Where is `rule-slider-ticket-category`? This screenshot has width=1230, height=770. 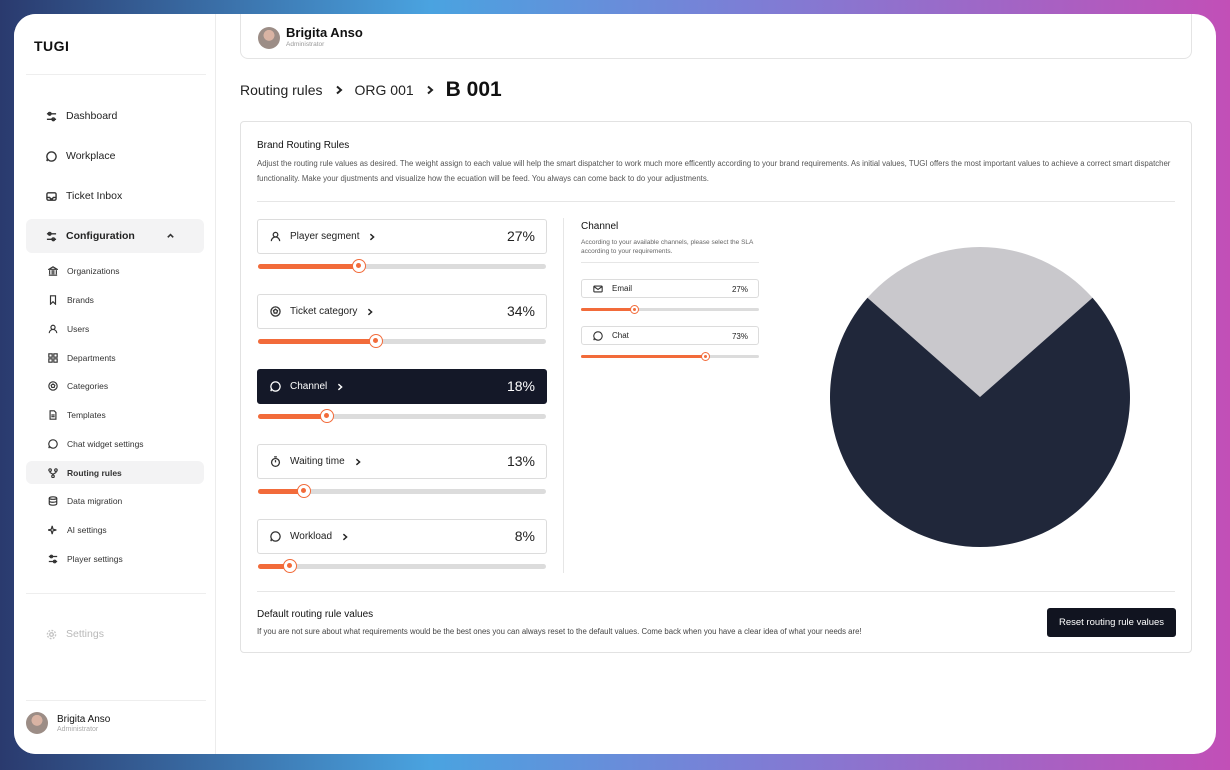 rule-slider-ticket-category is located at coordinates (402, 341).